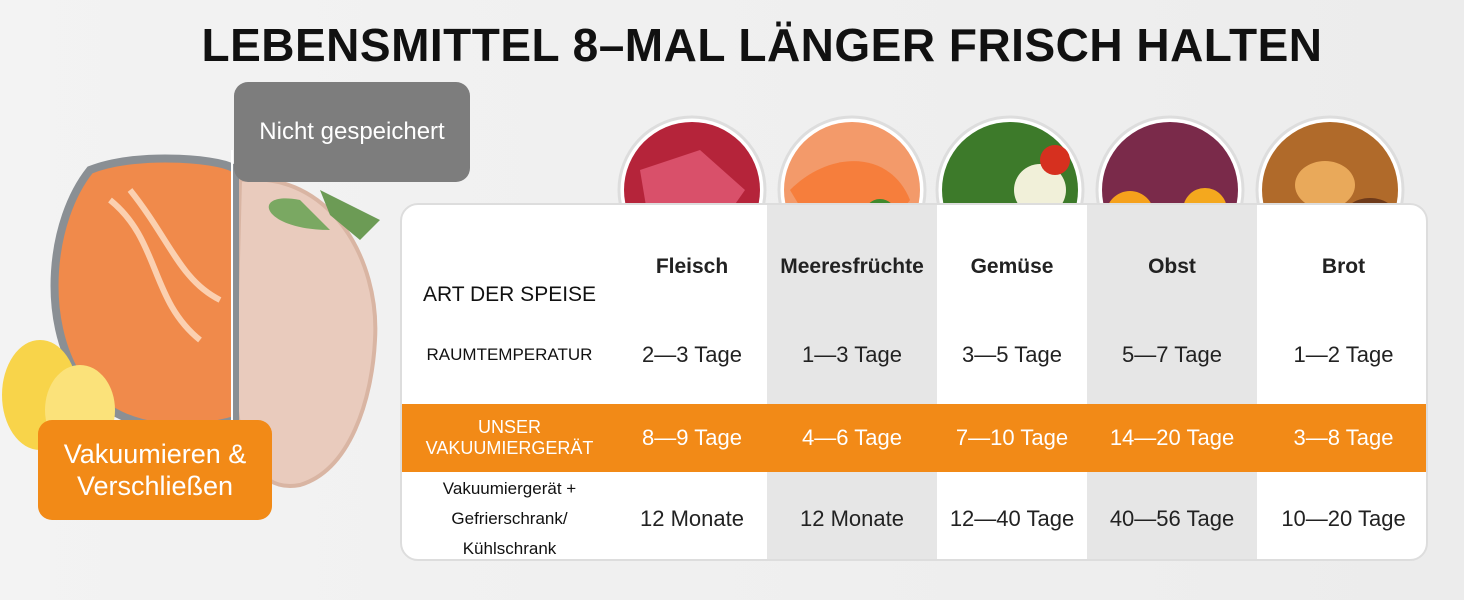 Image resolution: width=1464 pixels, height=600 pixels. What do you see at coordinates (1172, 437) in the screenshot?
I see `table-cell: 14—20 Tage` at bounding box center [1172, 437].